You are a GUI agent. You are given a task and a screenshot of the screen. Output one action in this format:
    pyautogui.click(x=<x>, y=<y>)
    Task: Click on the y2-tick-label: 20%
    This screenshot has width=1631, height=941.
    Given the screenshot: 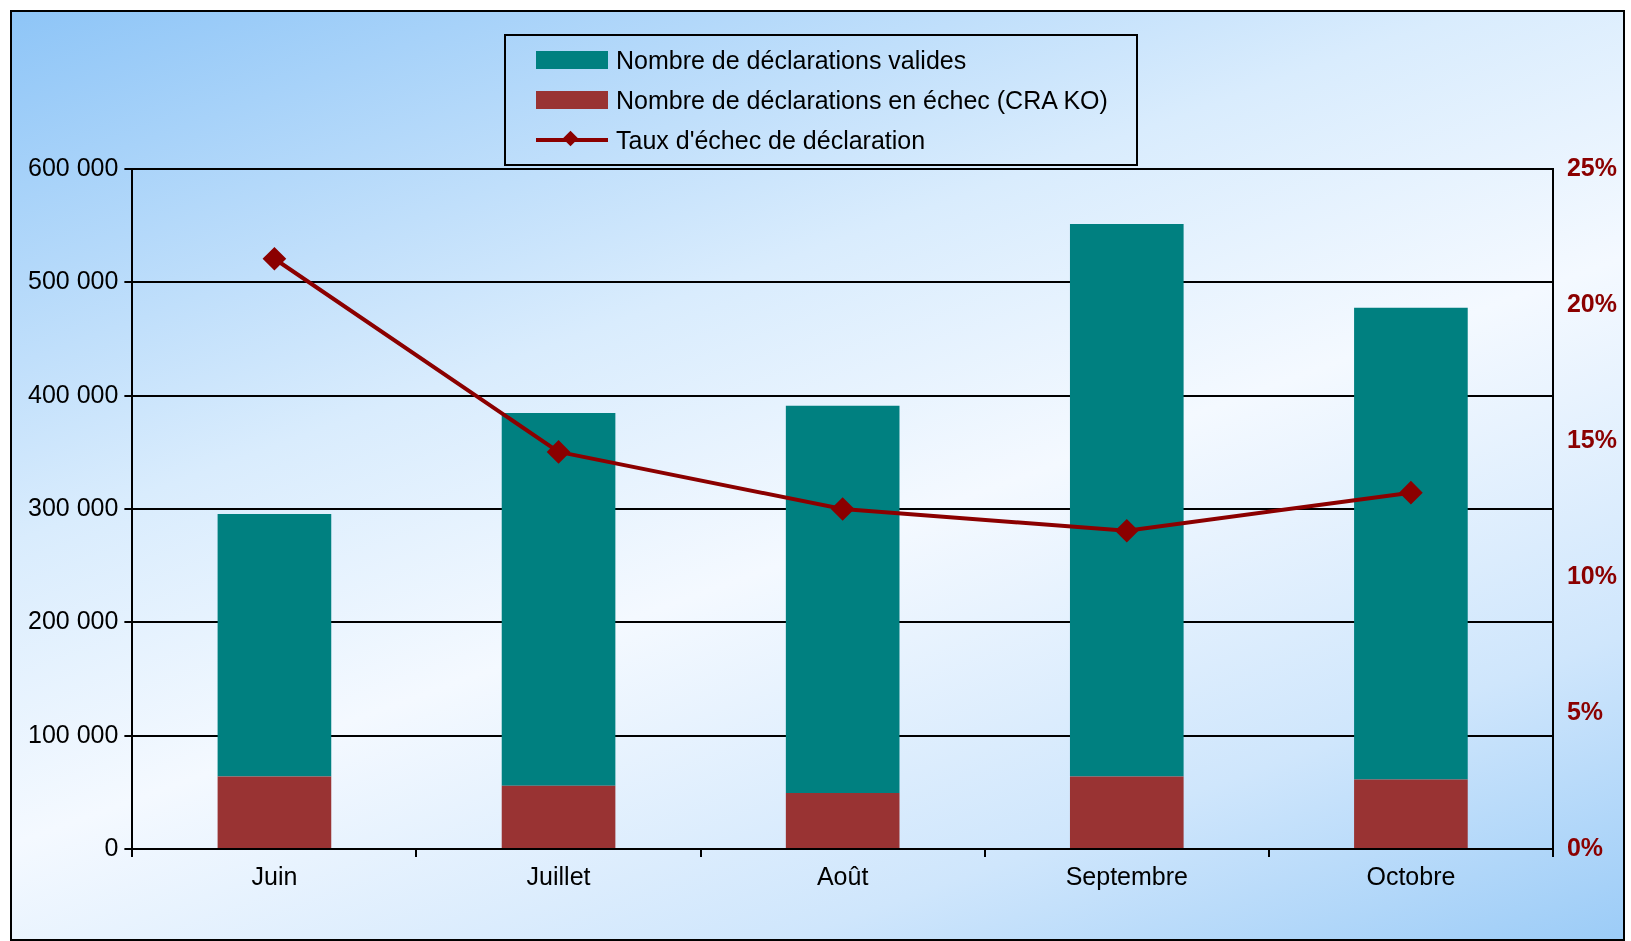 What is the action you would take?
    pyautogui.click(x=1592, y=302)
    